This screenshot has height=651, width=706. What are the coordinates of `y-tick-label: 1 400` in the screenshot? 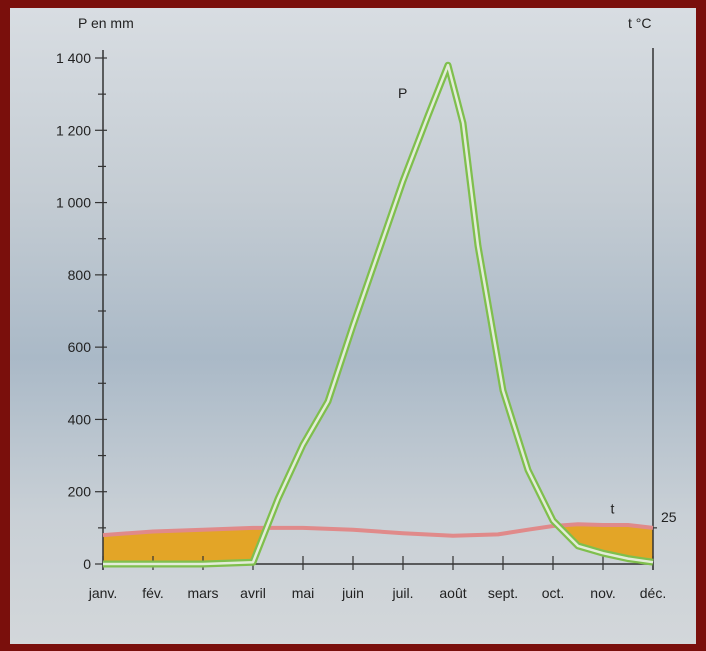 It's located at (73, 58).